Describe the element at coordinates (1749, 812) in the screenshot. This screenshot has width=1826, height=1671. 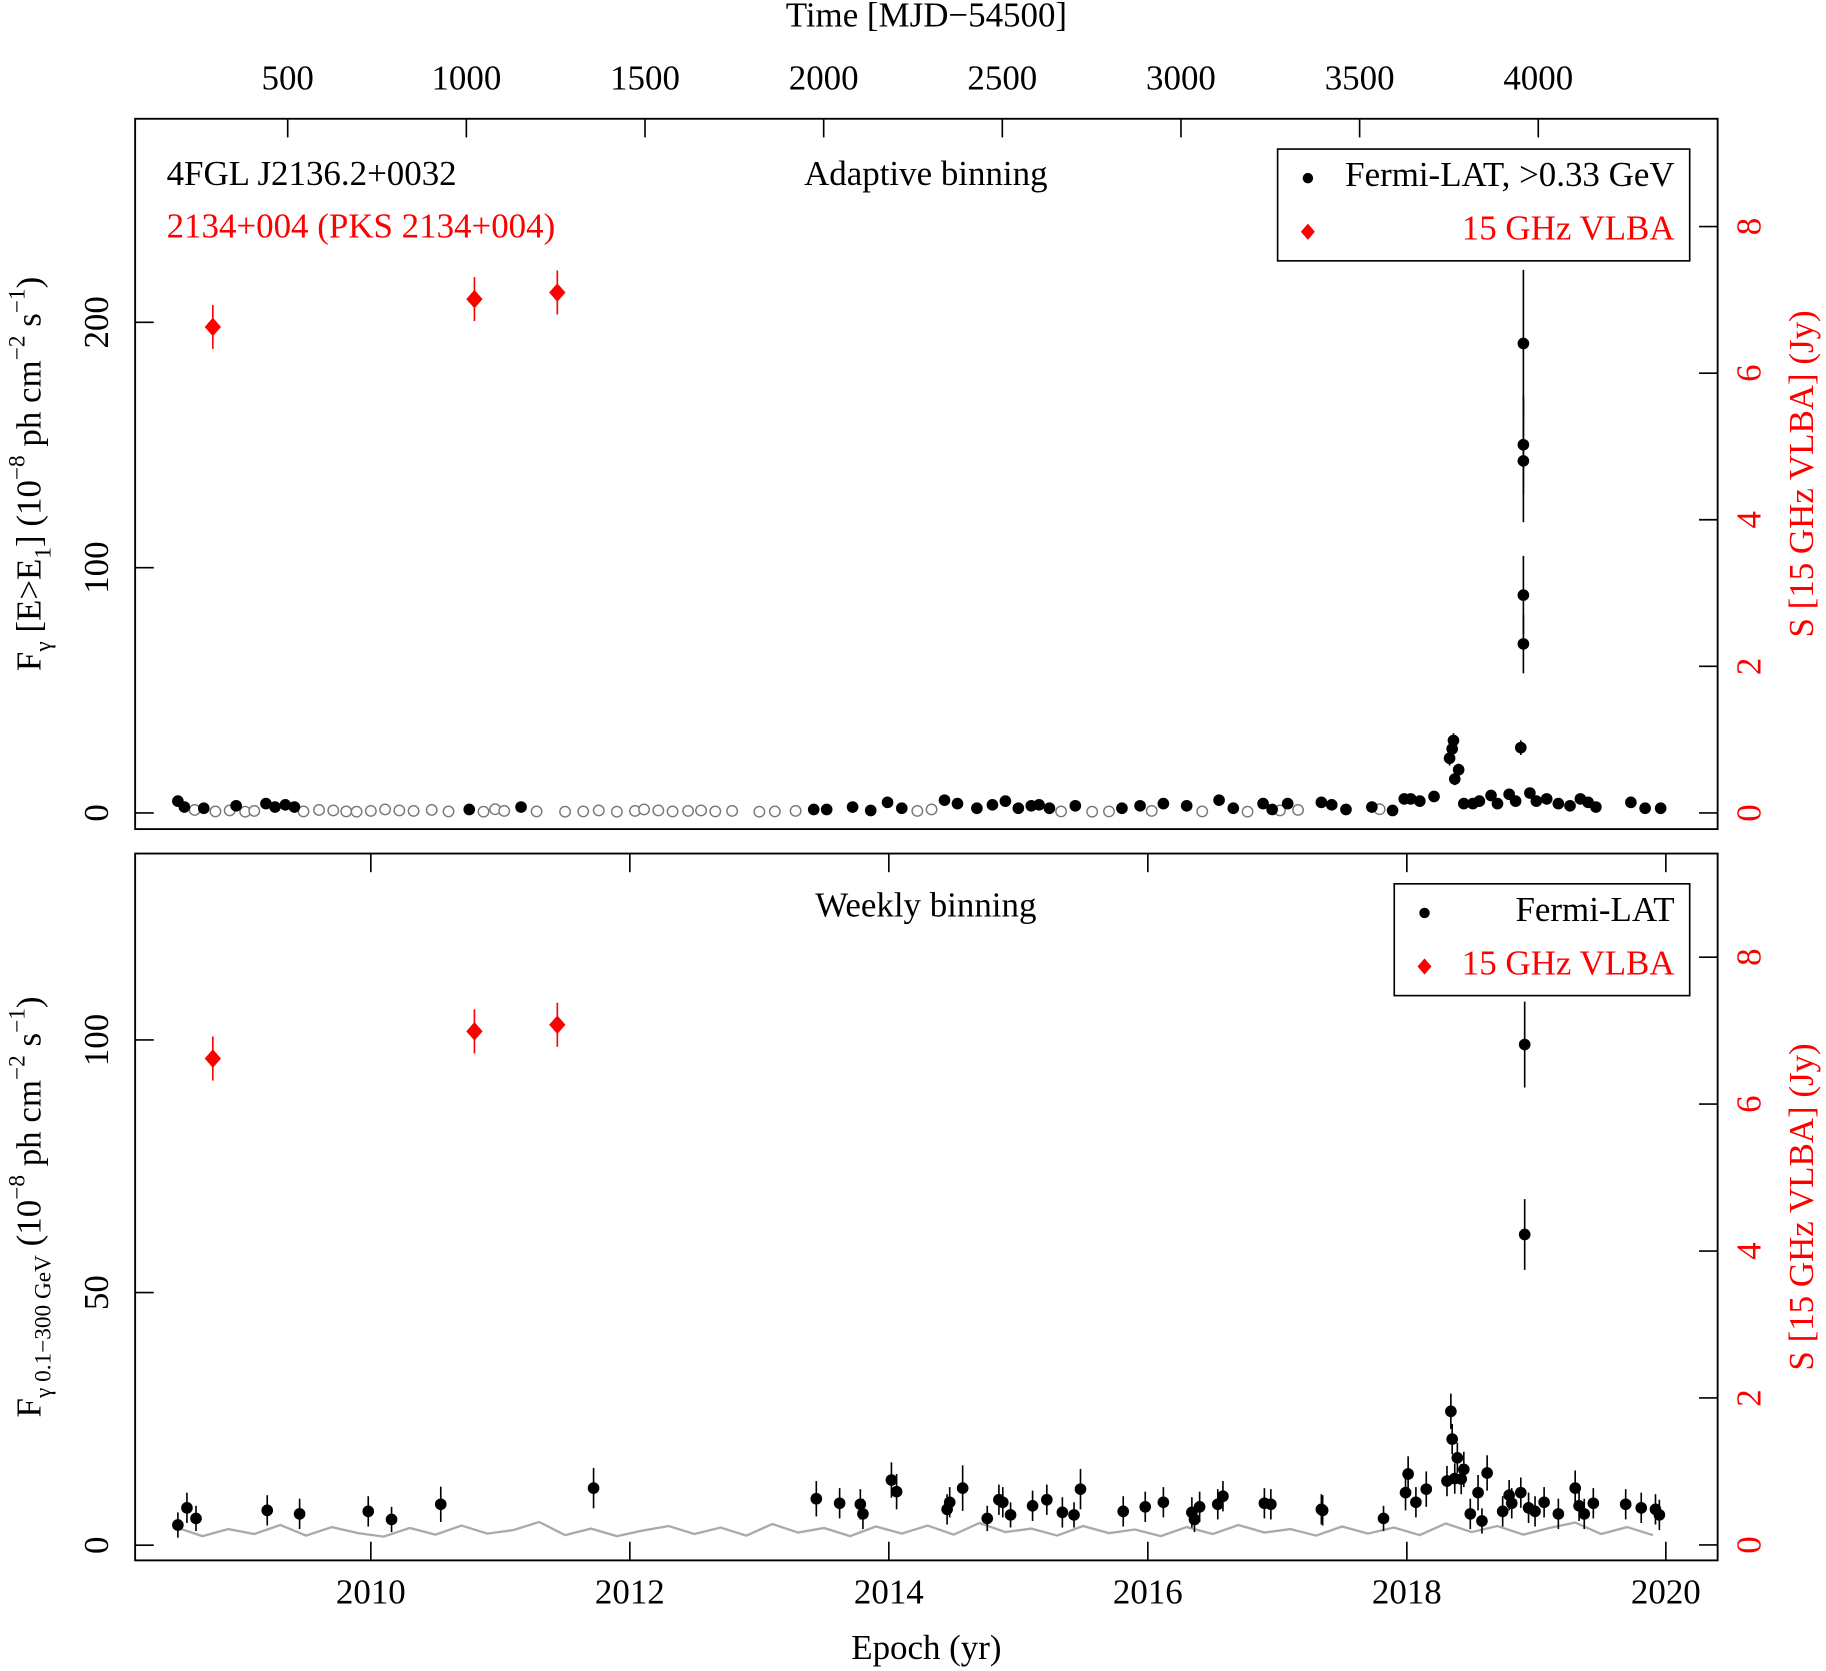
I see `y2-tick-label: 0` at that location.